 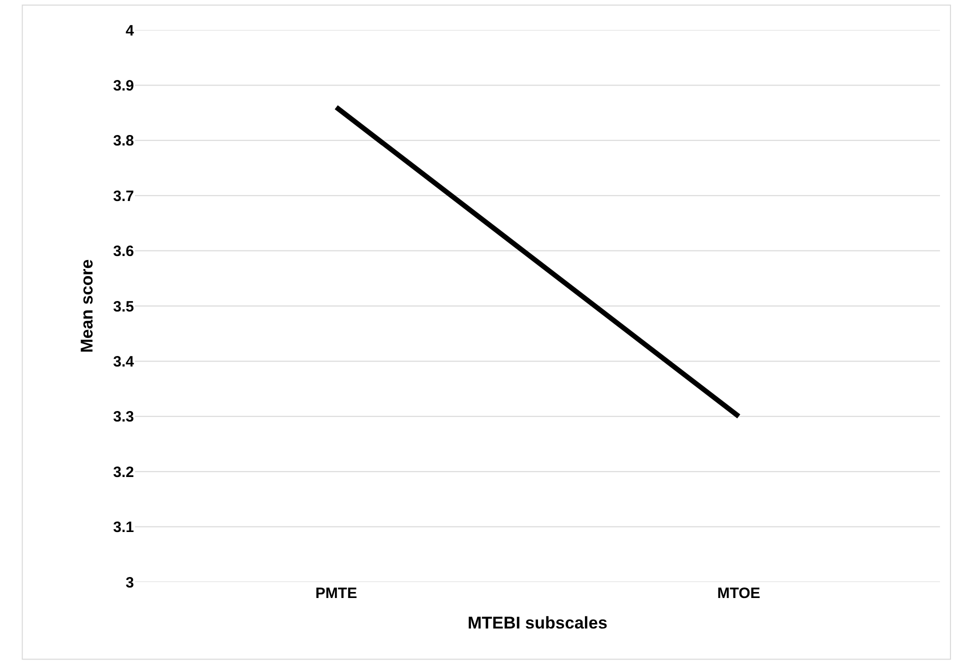 I want to click on y-tick-label: 4, so click(x=130, y=31).